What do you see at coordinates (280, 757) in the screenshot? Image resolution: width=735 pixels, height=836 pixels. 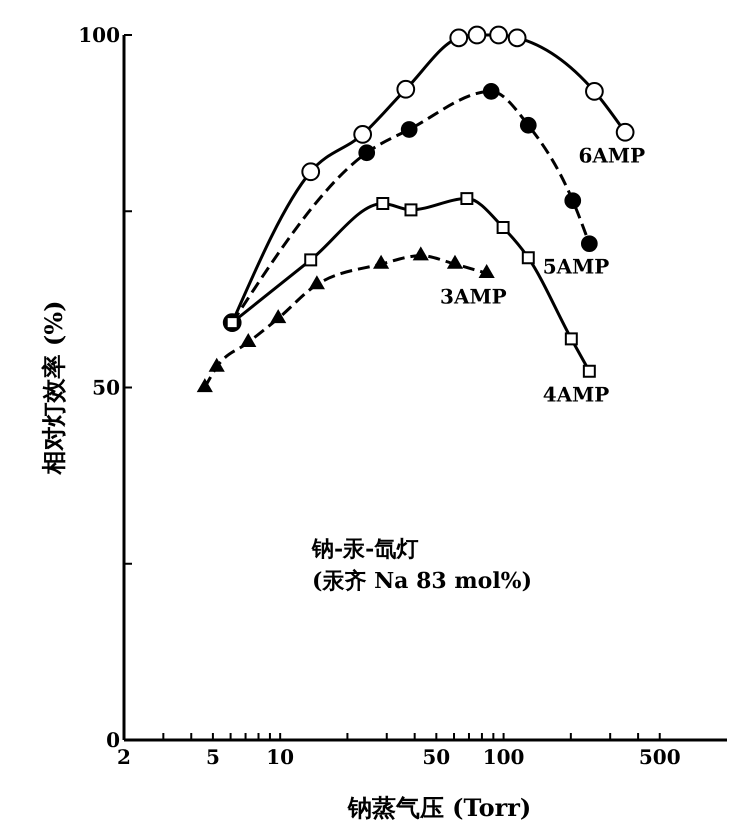 I see `x-tick-label: 10` at bounding box center [280, 757].